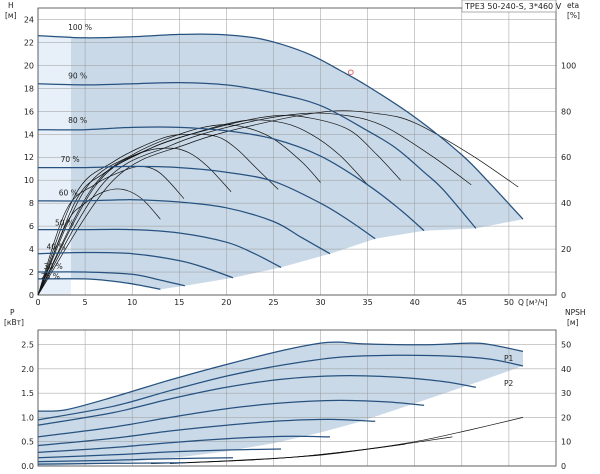 The height and width of the screenshot is (474, 600). I want to click on npsh-tick-label: 0, so click(563, 466).